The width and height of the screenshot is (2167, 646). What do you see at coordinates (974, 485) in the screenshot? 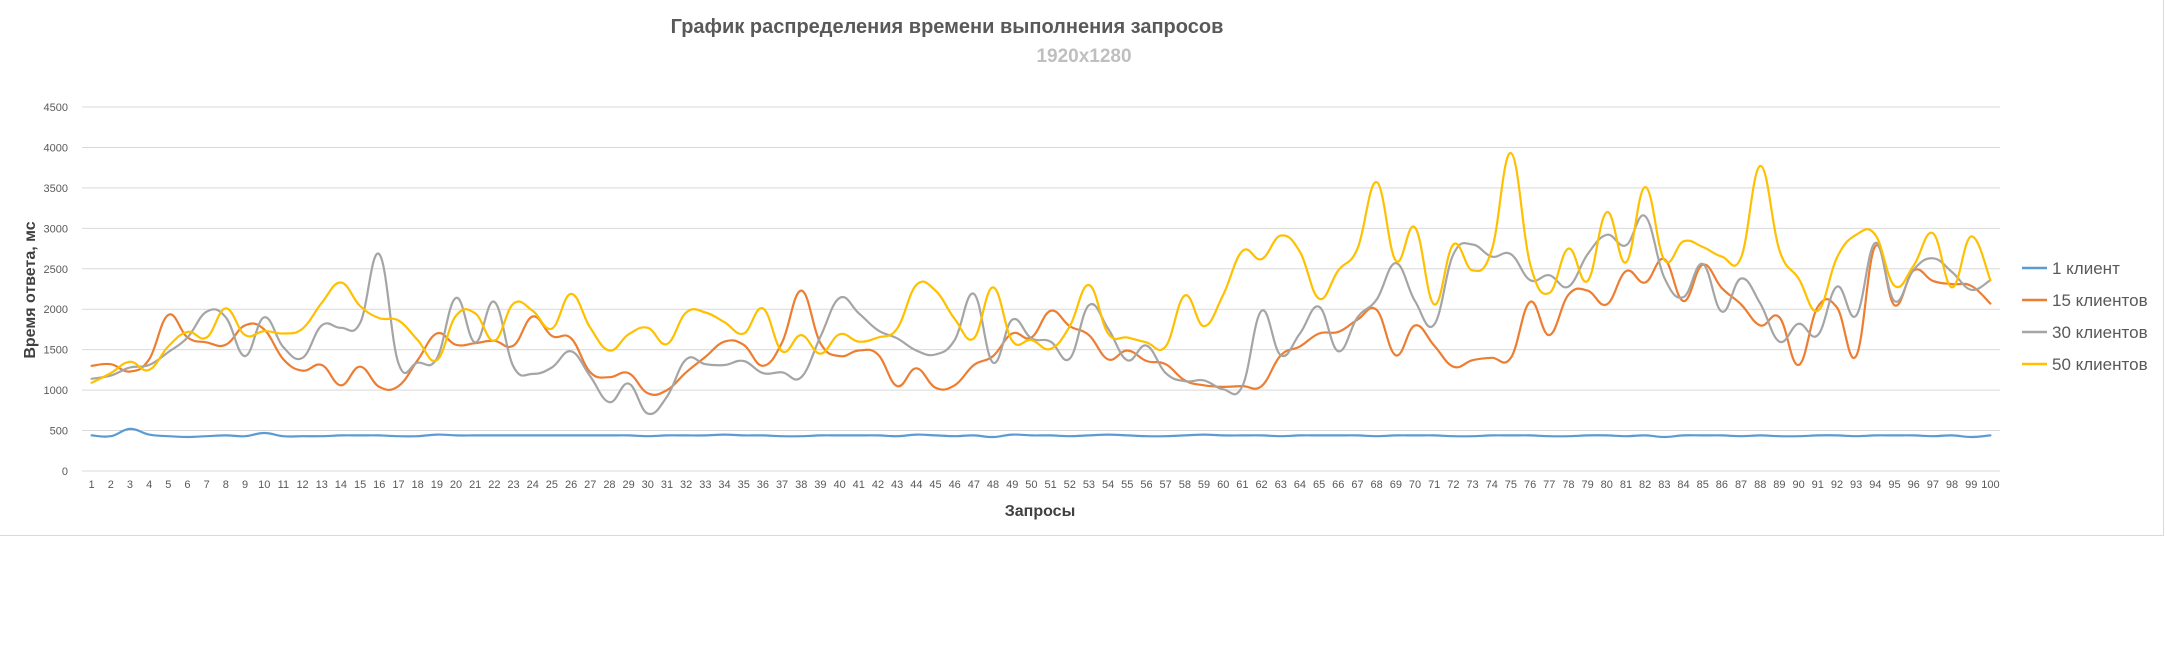
I see `x-tick-label: 47` at bounding box center [974, 485].